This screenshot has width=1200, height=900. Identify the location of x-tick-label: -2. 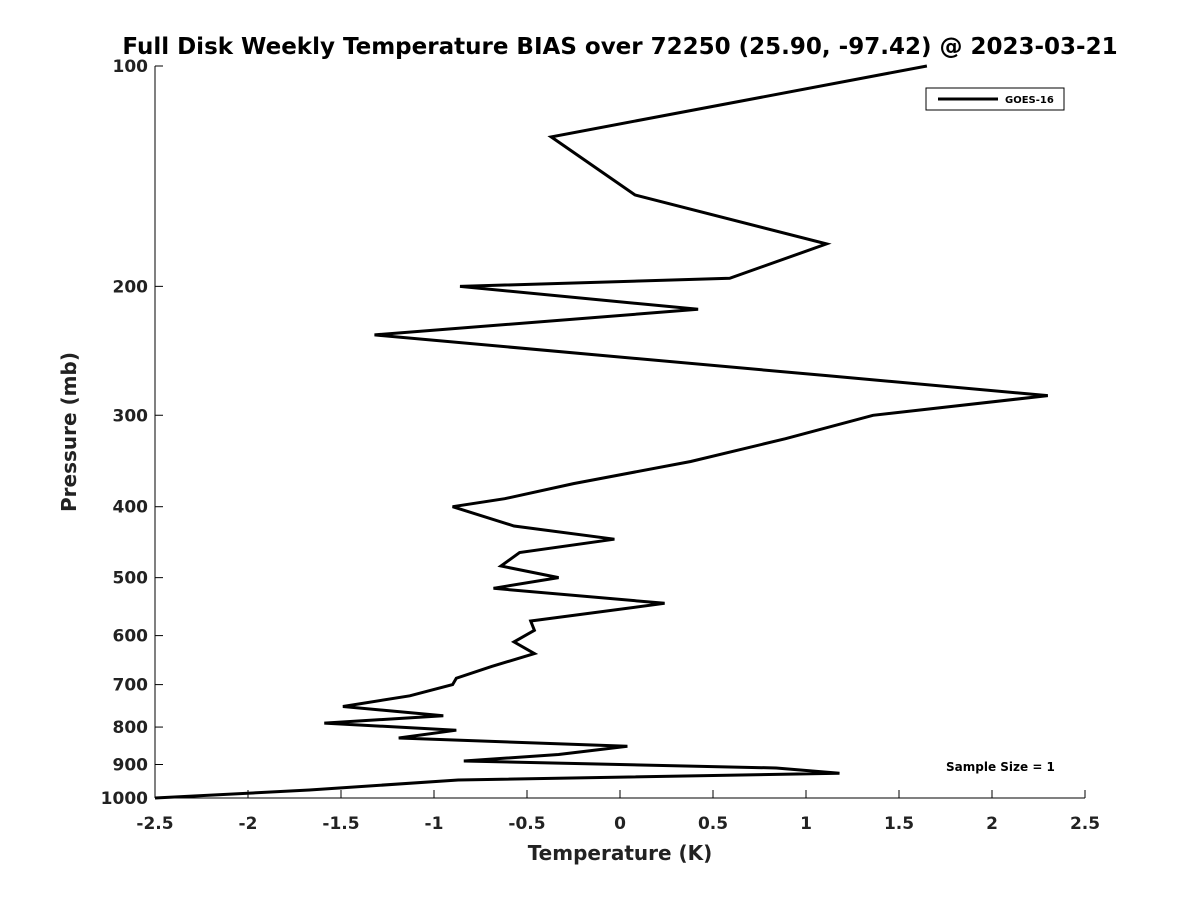
(248, 824).